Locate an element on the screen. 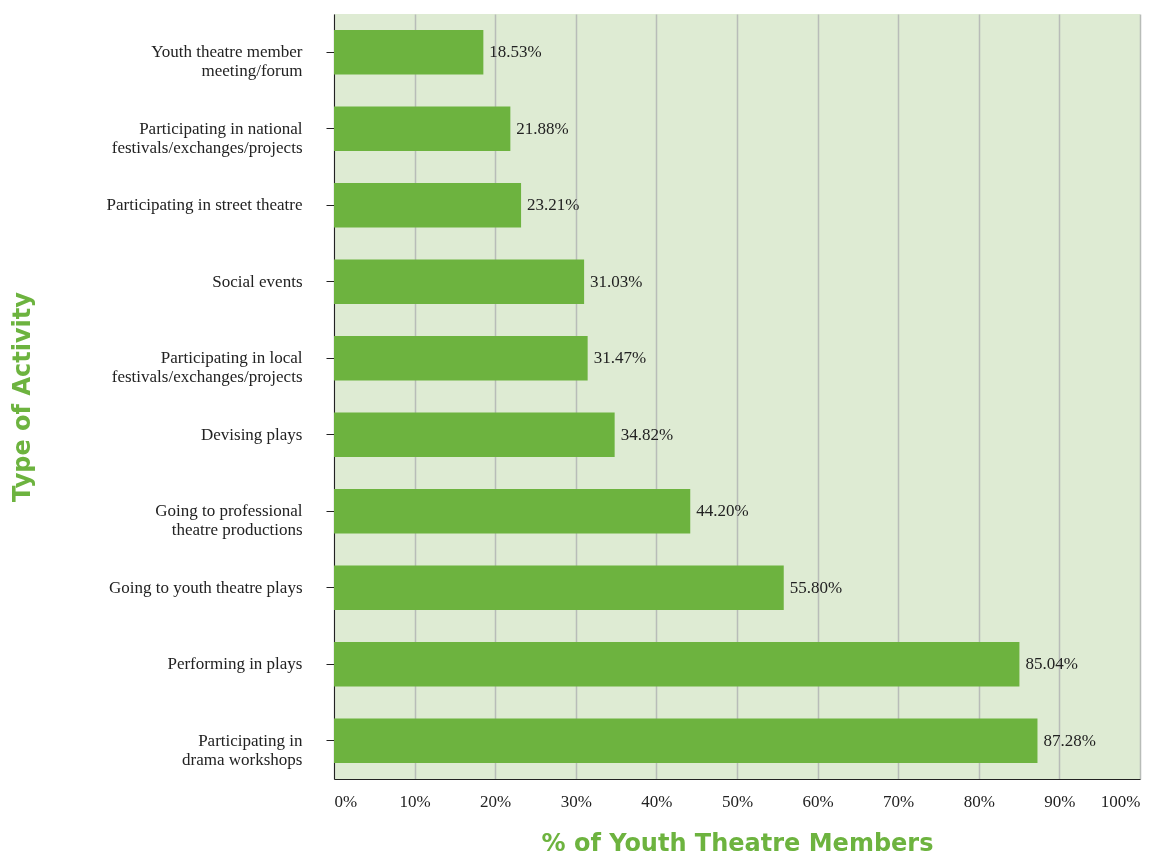 The image size is (1163, 863). x-tick-label: 50% is located at coordinates (737, 801).